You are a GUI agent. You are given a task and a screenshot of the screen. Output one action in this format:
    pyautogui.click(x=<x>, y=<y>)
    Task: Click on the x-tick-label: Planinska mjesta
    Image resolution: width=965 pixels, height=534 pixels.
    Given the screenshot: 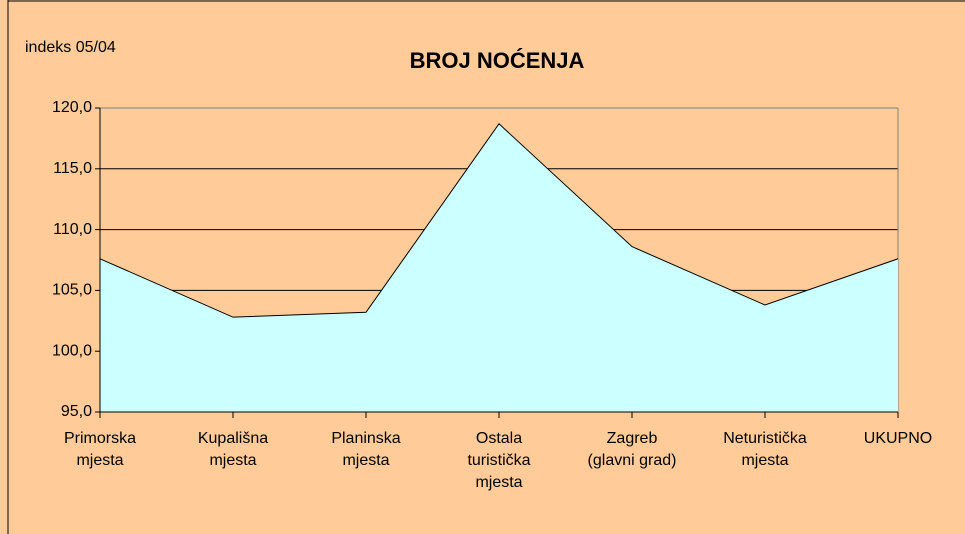 What is the action you would take?
    pyautogui.click(x=366, y=449)
    